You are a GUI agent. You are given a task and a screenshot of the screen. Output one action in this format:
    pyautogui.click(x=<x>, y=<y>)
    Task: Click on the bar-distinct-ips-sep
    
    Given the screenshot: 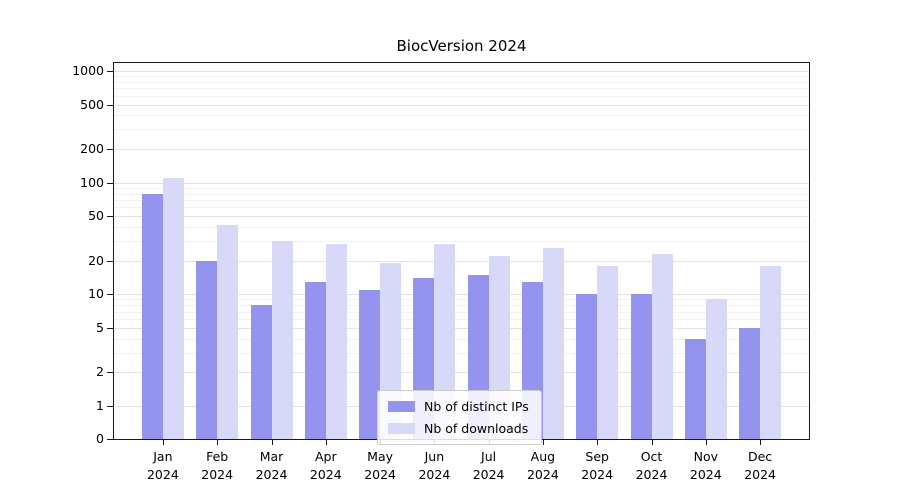 What is the action you would take?
    pyautogui.click(x=587, y=366)
    